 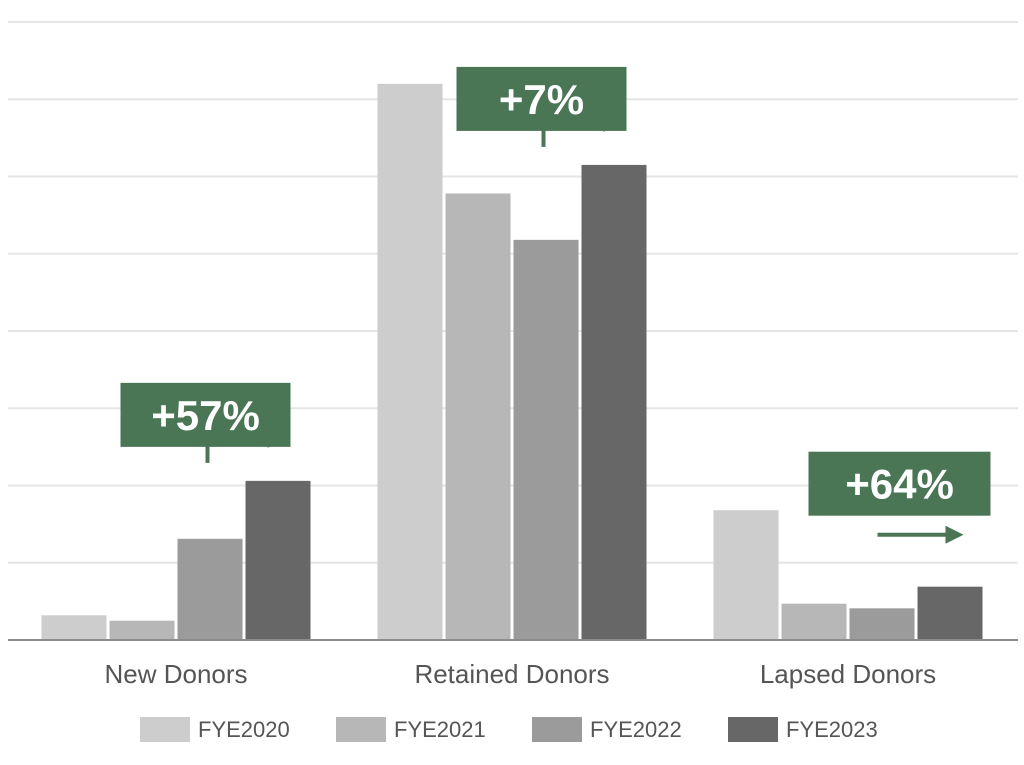 What do you see at coordinates (511, 674) in the screenshot?
I see `x-tick-label-retained-donors: Retained Donors` at bounding box center [511, 674].